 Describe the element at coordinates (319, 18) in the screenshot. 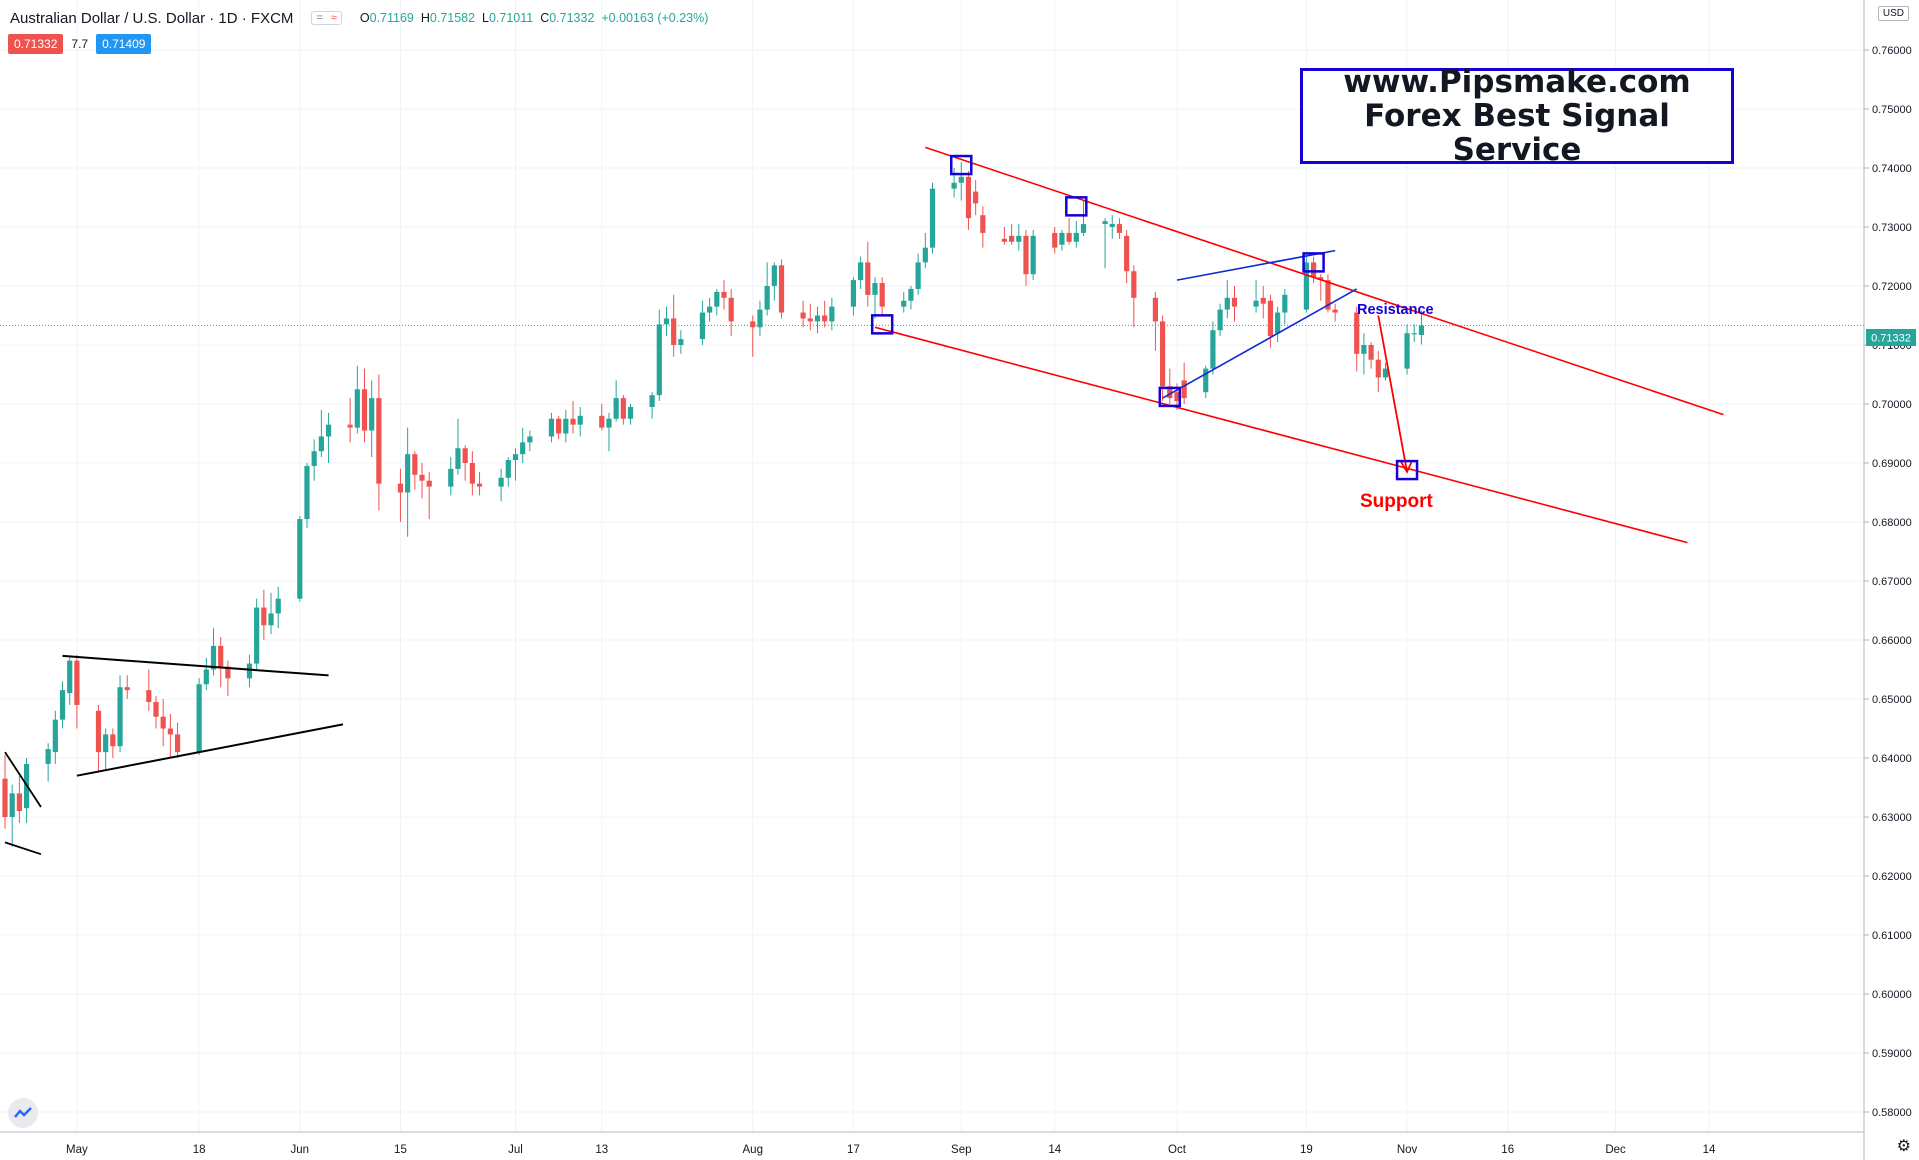

I see `toggle-equal: =` at that location.